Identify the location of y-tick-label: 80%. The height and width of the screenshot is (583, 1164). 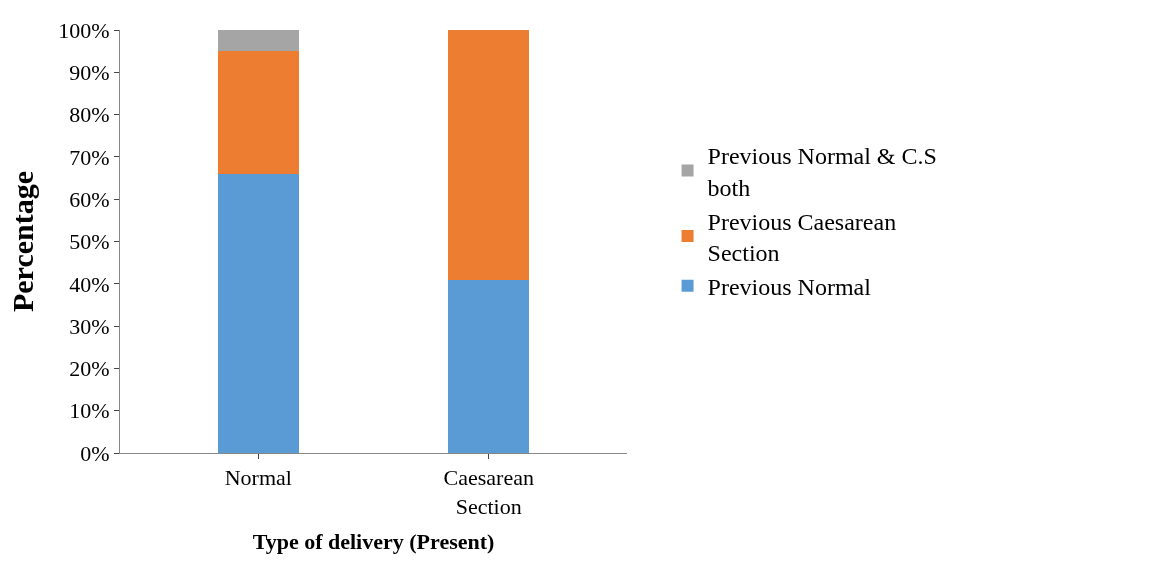
(89, 115).